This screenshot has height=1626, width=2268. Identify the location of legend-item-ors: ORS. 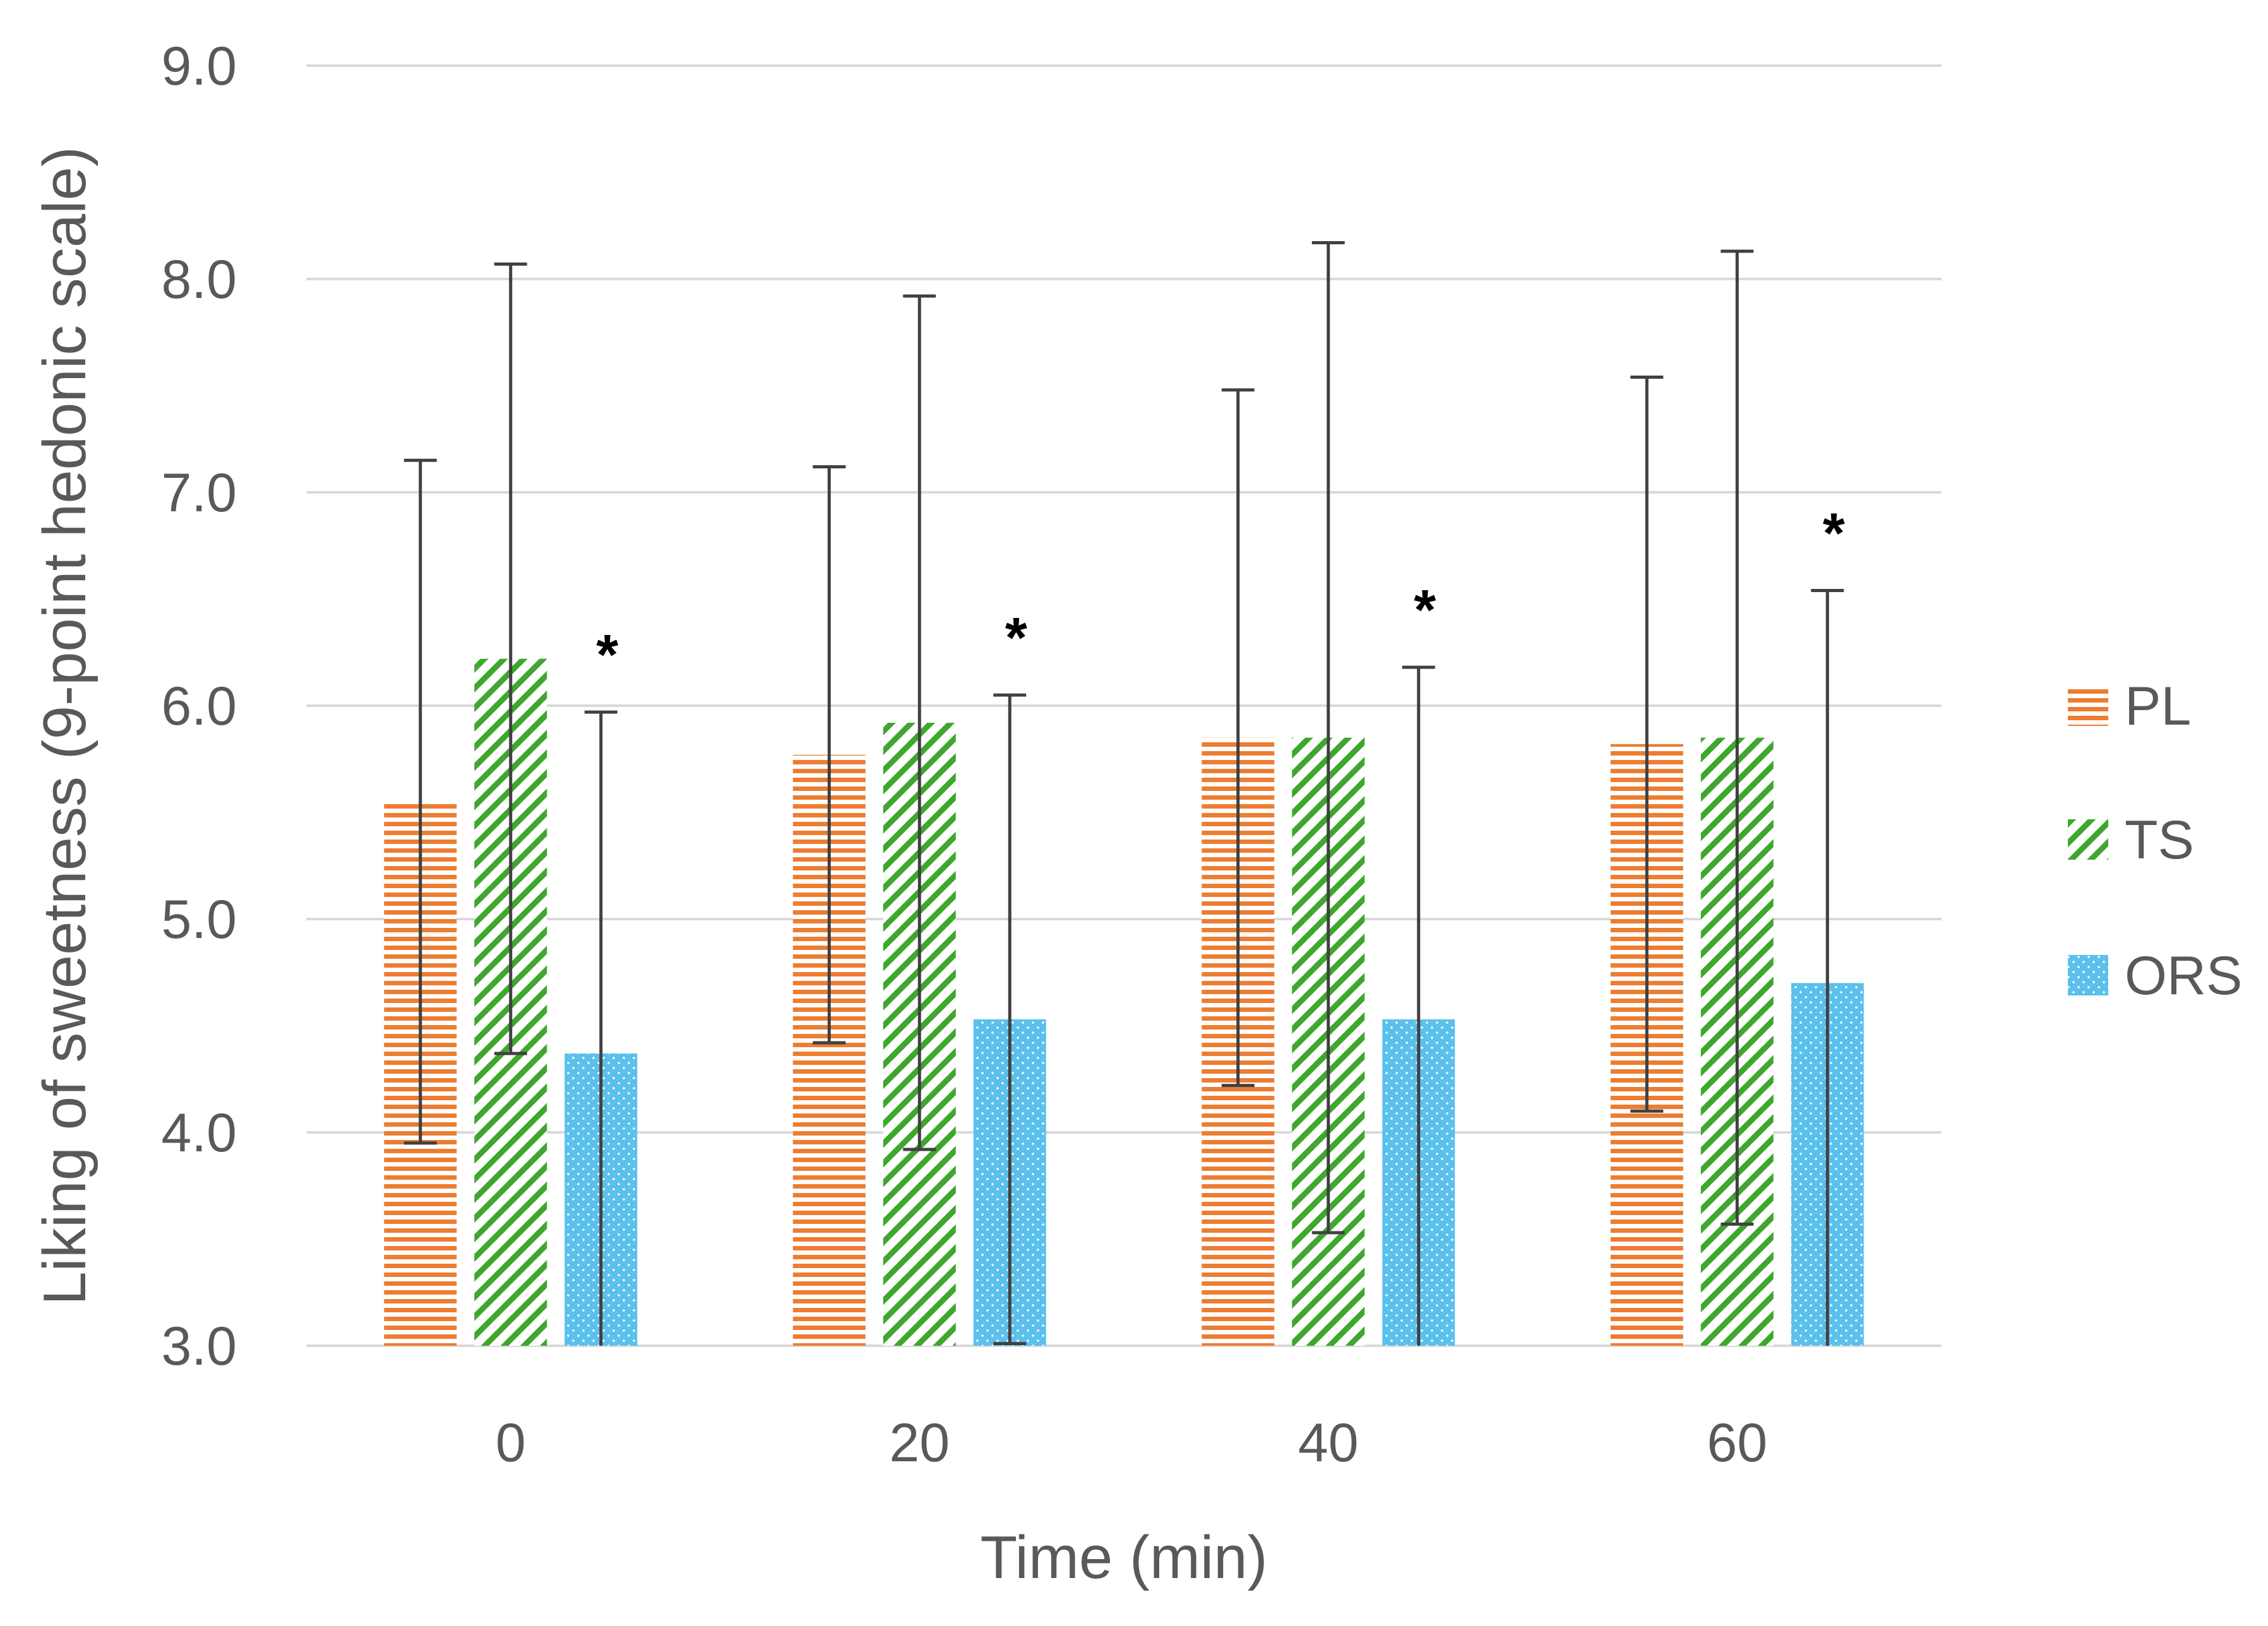
(2155, 976).